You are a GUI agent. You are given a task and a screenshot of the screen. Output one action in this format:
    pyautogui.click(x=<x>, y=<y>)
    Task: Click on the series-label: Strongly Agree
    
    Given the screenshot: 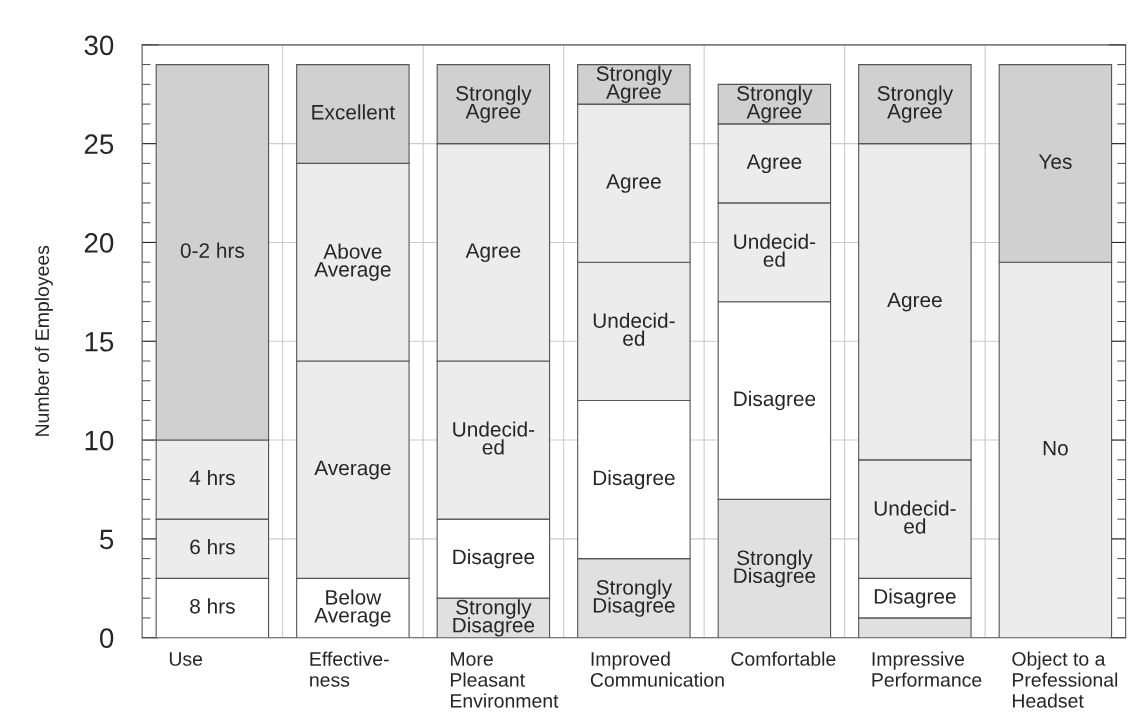 What is the action you would take?
    pyautogui.click(x=634, y=84)
    